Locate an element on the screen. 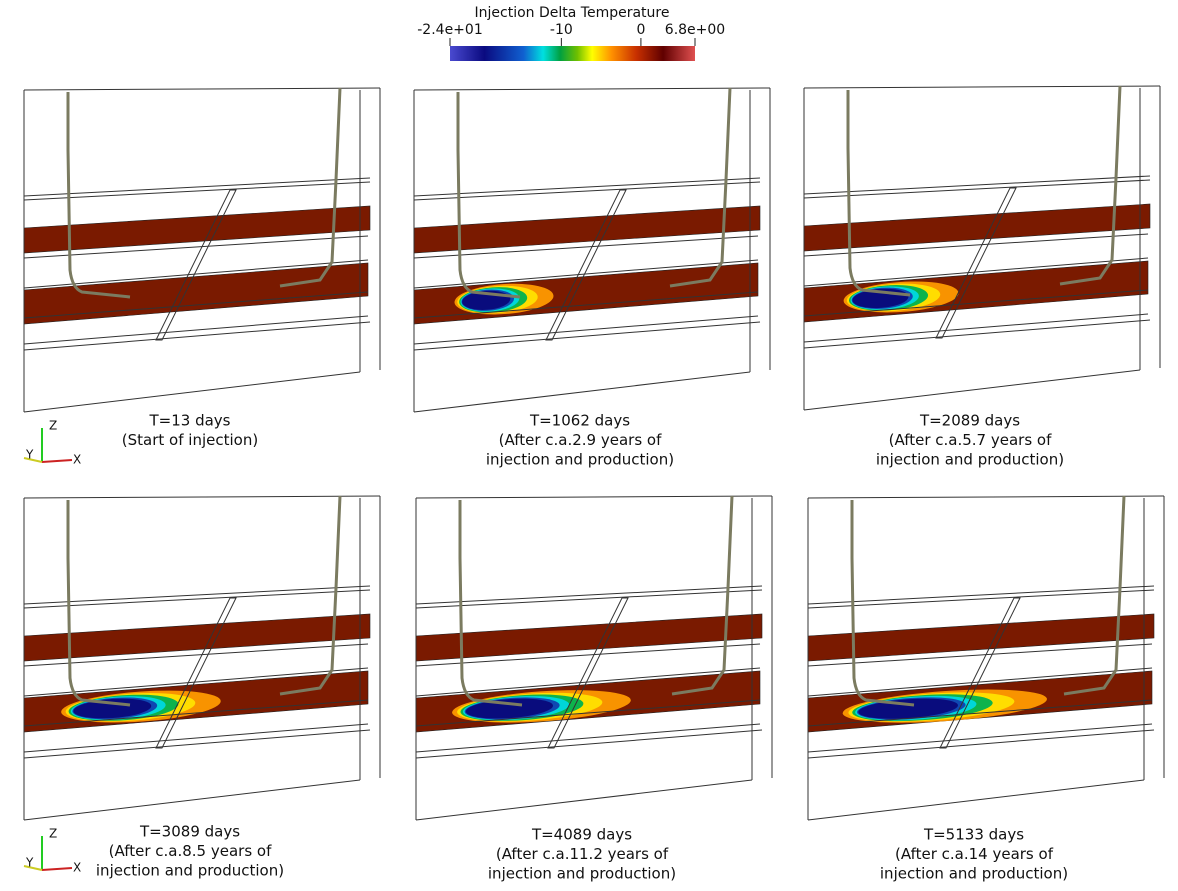 This screenshot has height=891, width=1178. colorbar-tick-label: 0 is located at coordinates (640, 30).